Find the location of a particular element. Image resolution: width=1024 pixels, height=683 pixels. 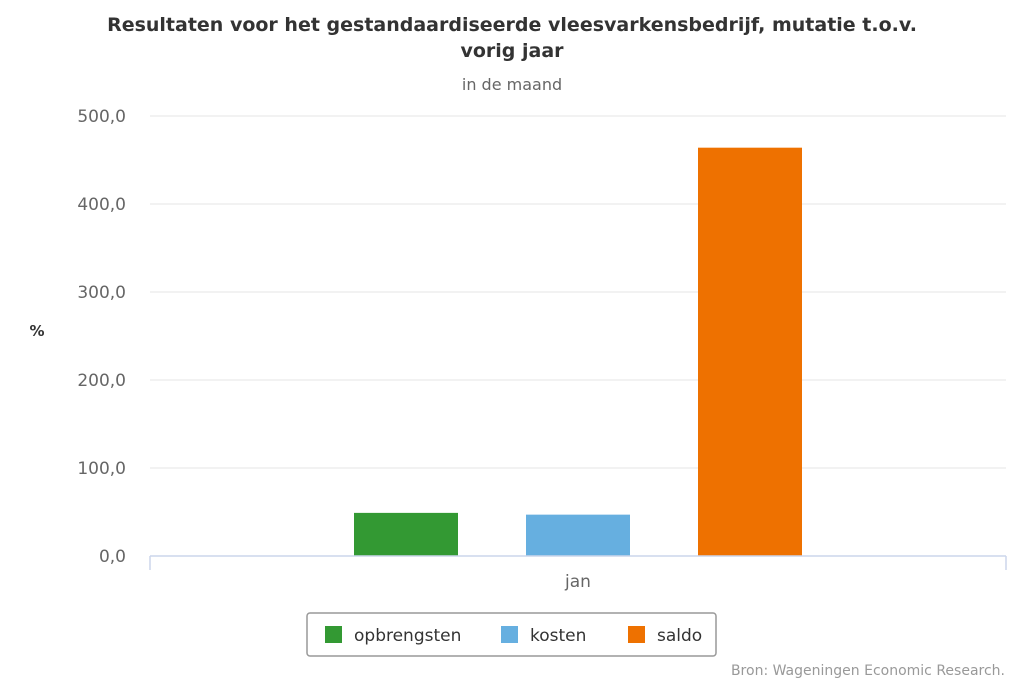

y-tick-label: 500,0 is located at coordinates (101, 117).